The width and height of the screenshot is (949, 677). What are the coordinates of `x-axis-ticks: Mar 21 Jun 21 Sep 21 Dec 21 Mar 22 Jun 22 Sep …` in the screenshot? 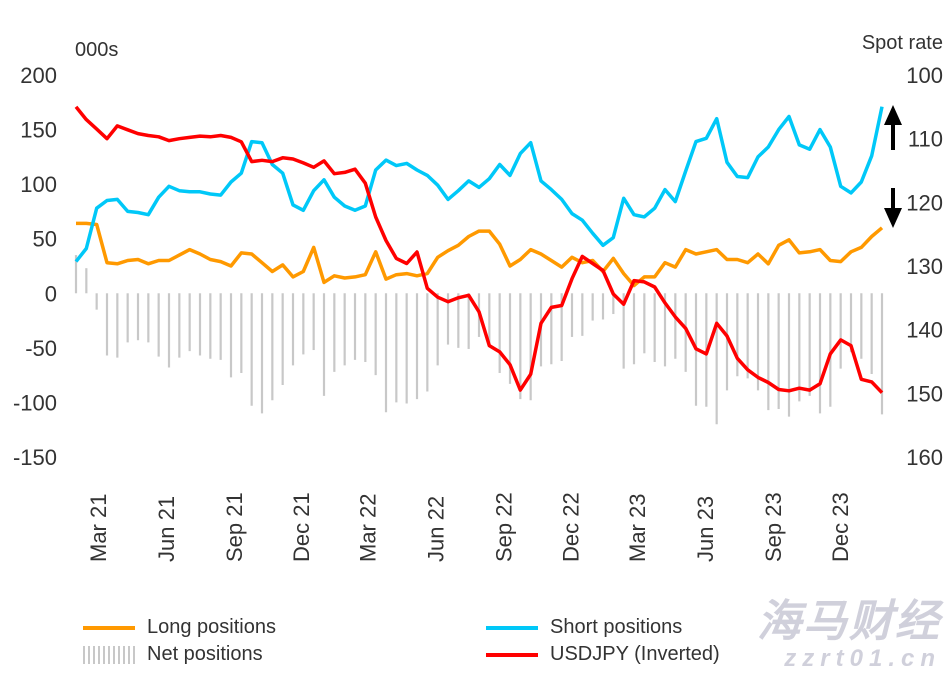 It's located at (469, 527).